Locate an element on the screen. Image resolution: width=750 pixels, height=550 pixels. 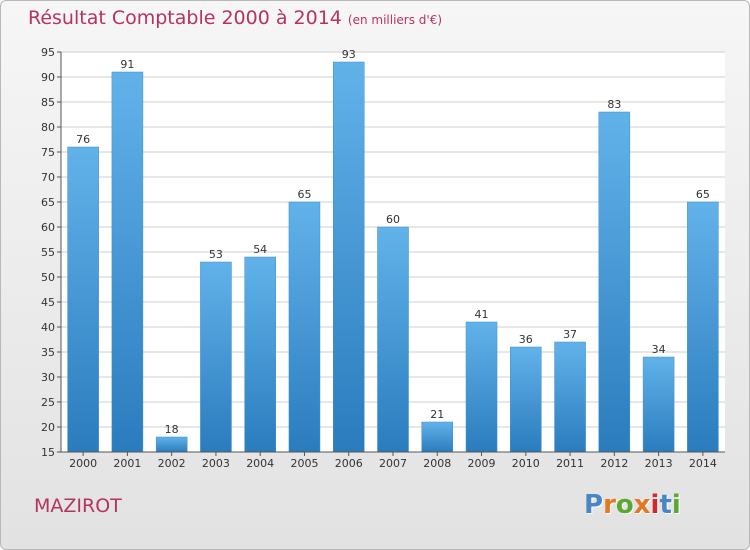
bar-2001 is located at coordinates (127, 262).